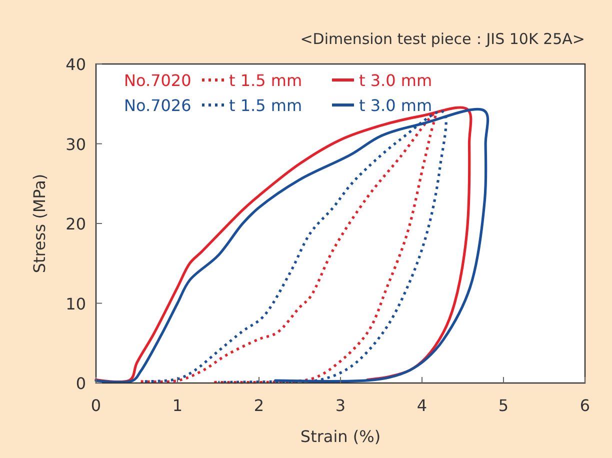 The height and width of the screenshot is (458, 612). Describe the element at coordinates (158, 105) in the screenshot. I see `annotation: No.7026` at that location.